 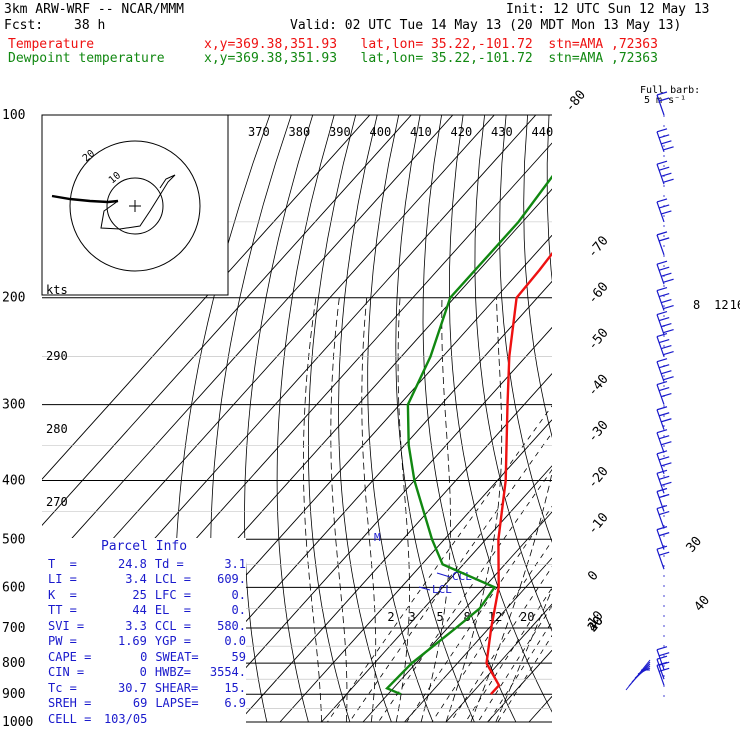 What do you see at coordinates (442, 589) in the screenshot?
I see `annotation-lcl: LCL` at bounding box center [442, 589].